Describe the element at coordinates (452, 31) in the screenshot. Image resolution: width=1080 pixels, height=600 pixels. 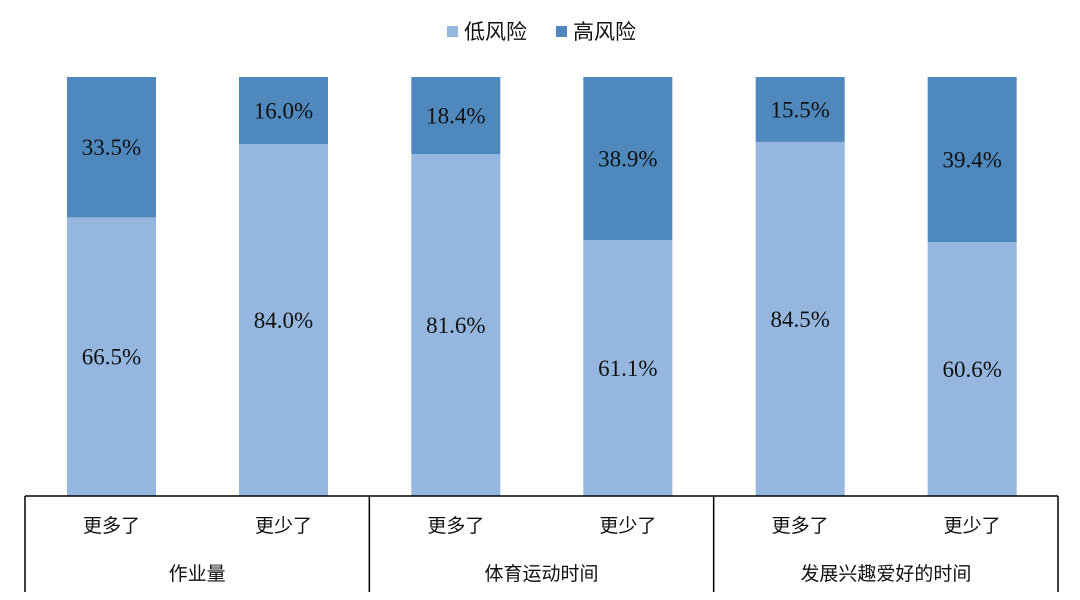
I see `legend-swatch-low-risk` at that location.